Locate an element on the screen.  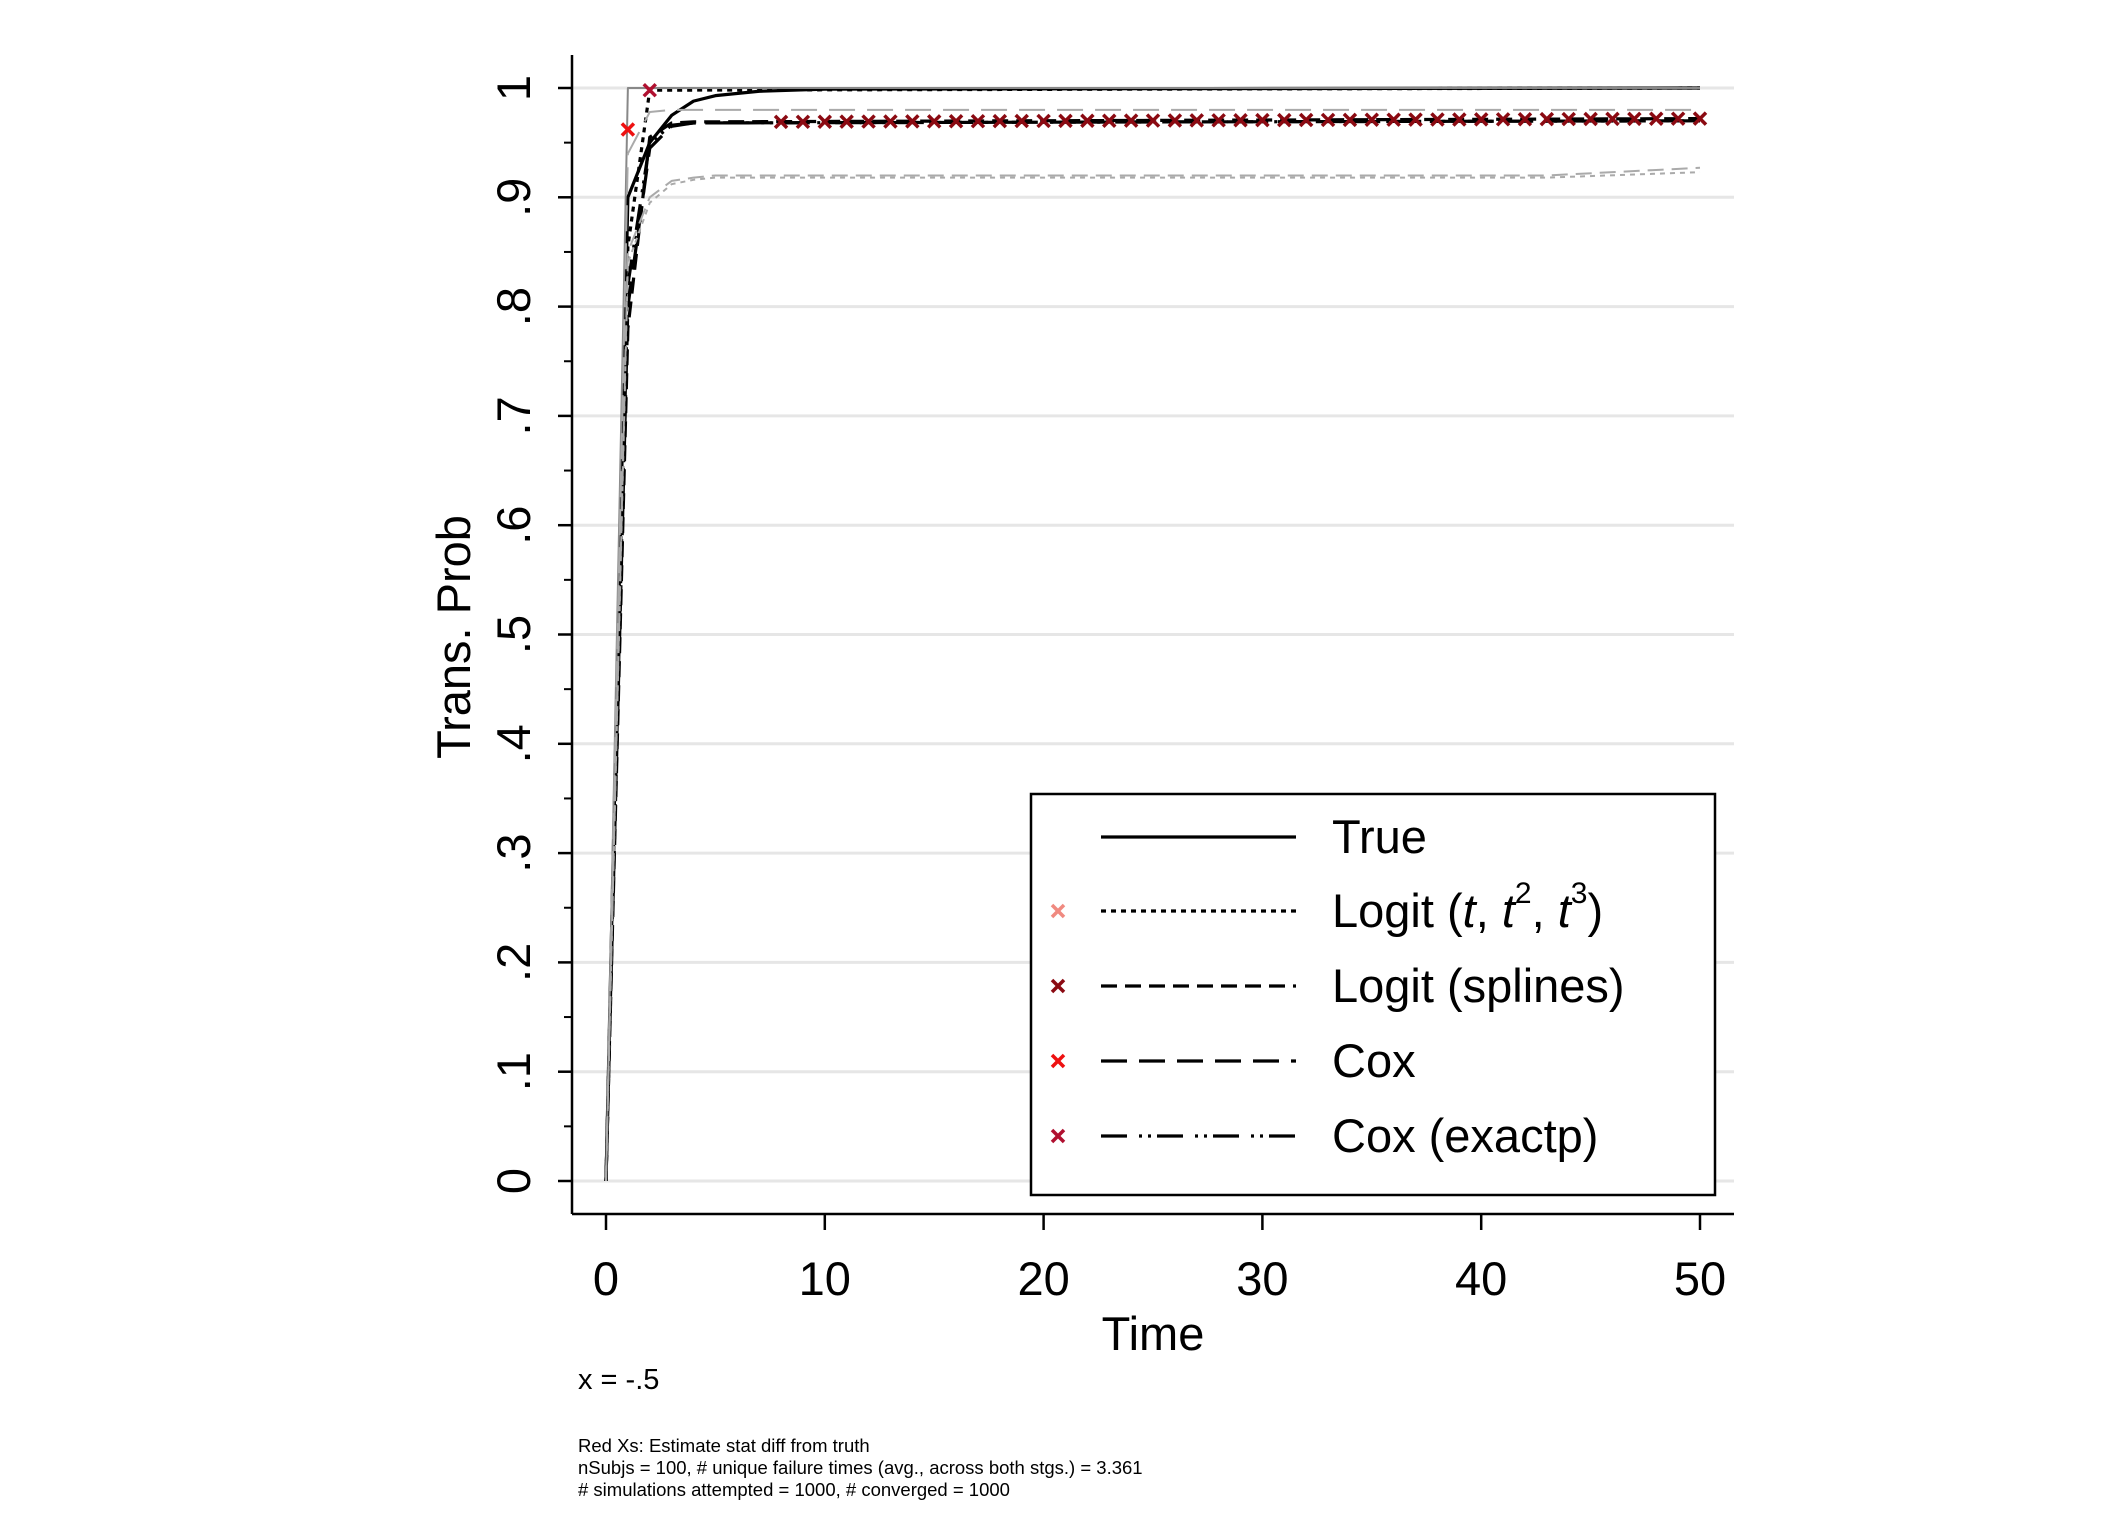
x-axis-label: Time is located at coordinates (1153, 1333).